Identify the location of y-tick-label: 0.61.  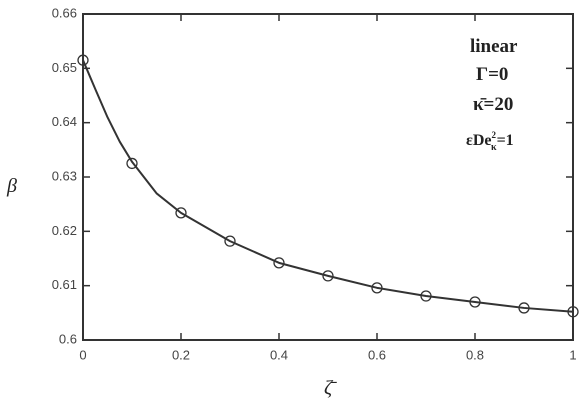
(64, 284).